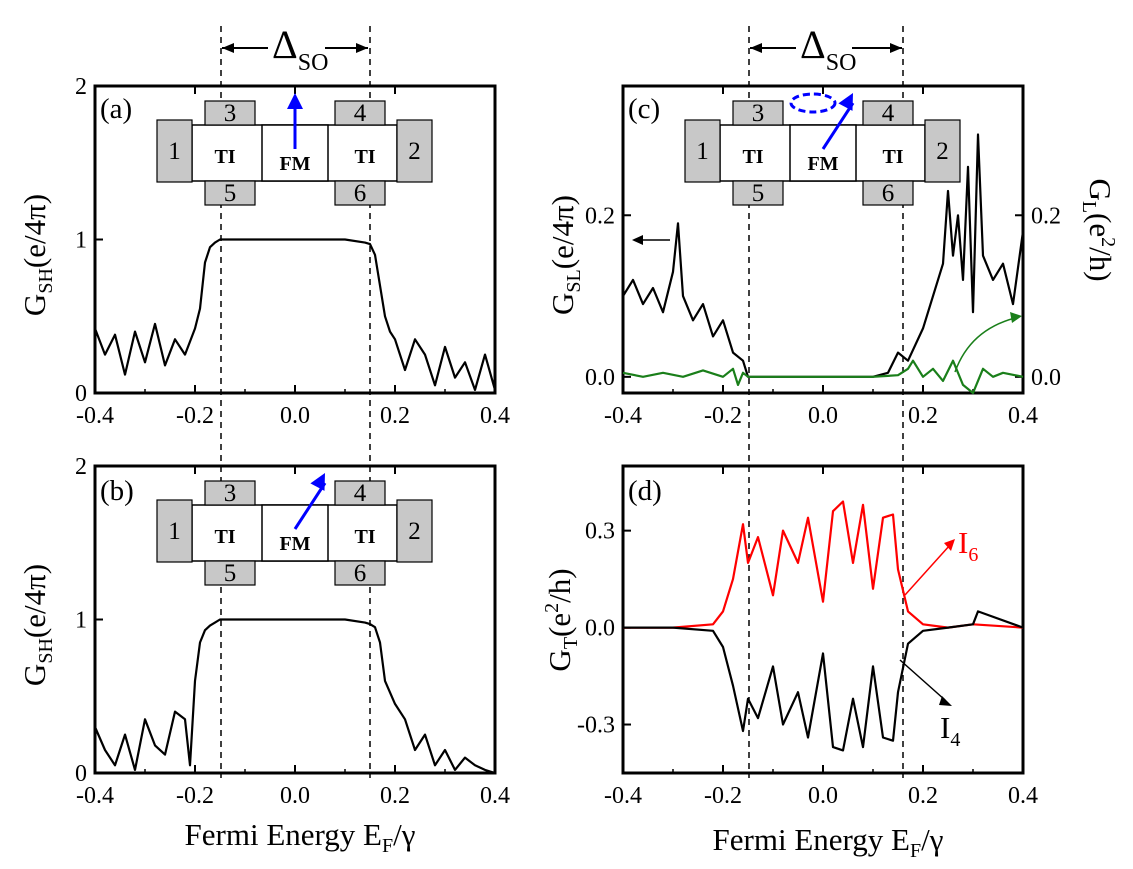 The height and width of the screenshot is (869, 1133). Describe the element at coordinates (645, 491) in the screenshot. I see `panel-label: (d)` at that location.